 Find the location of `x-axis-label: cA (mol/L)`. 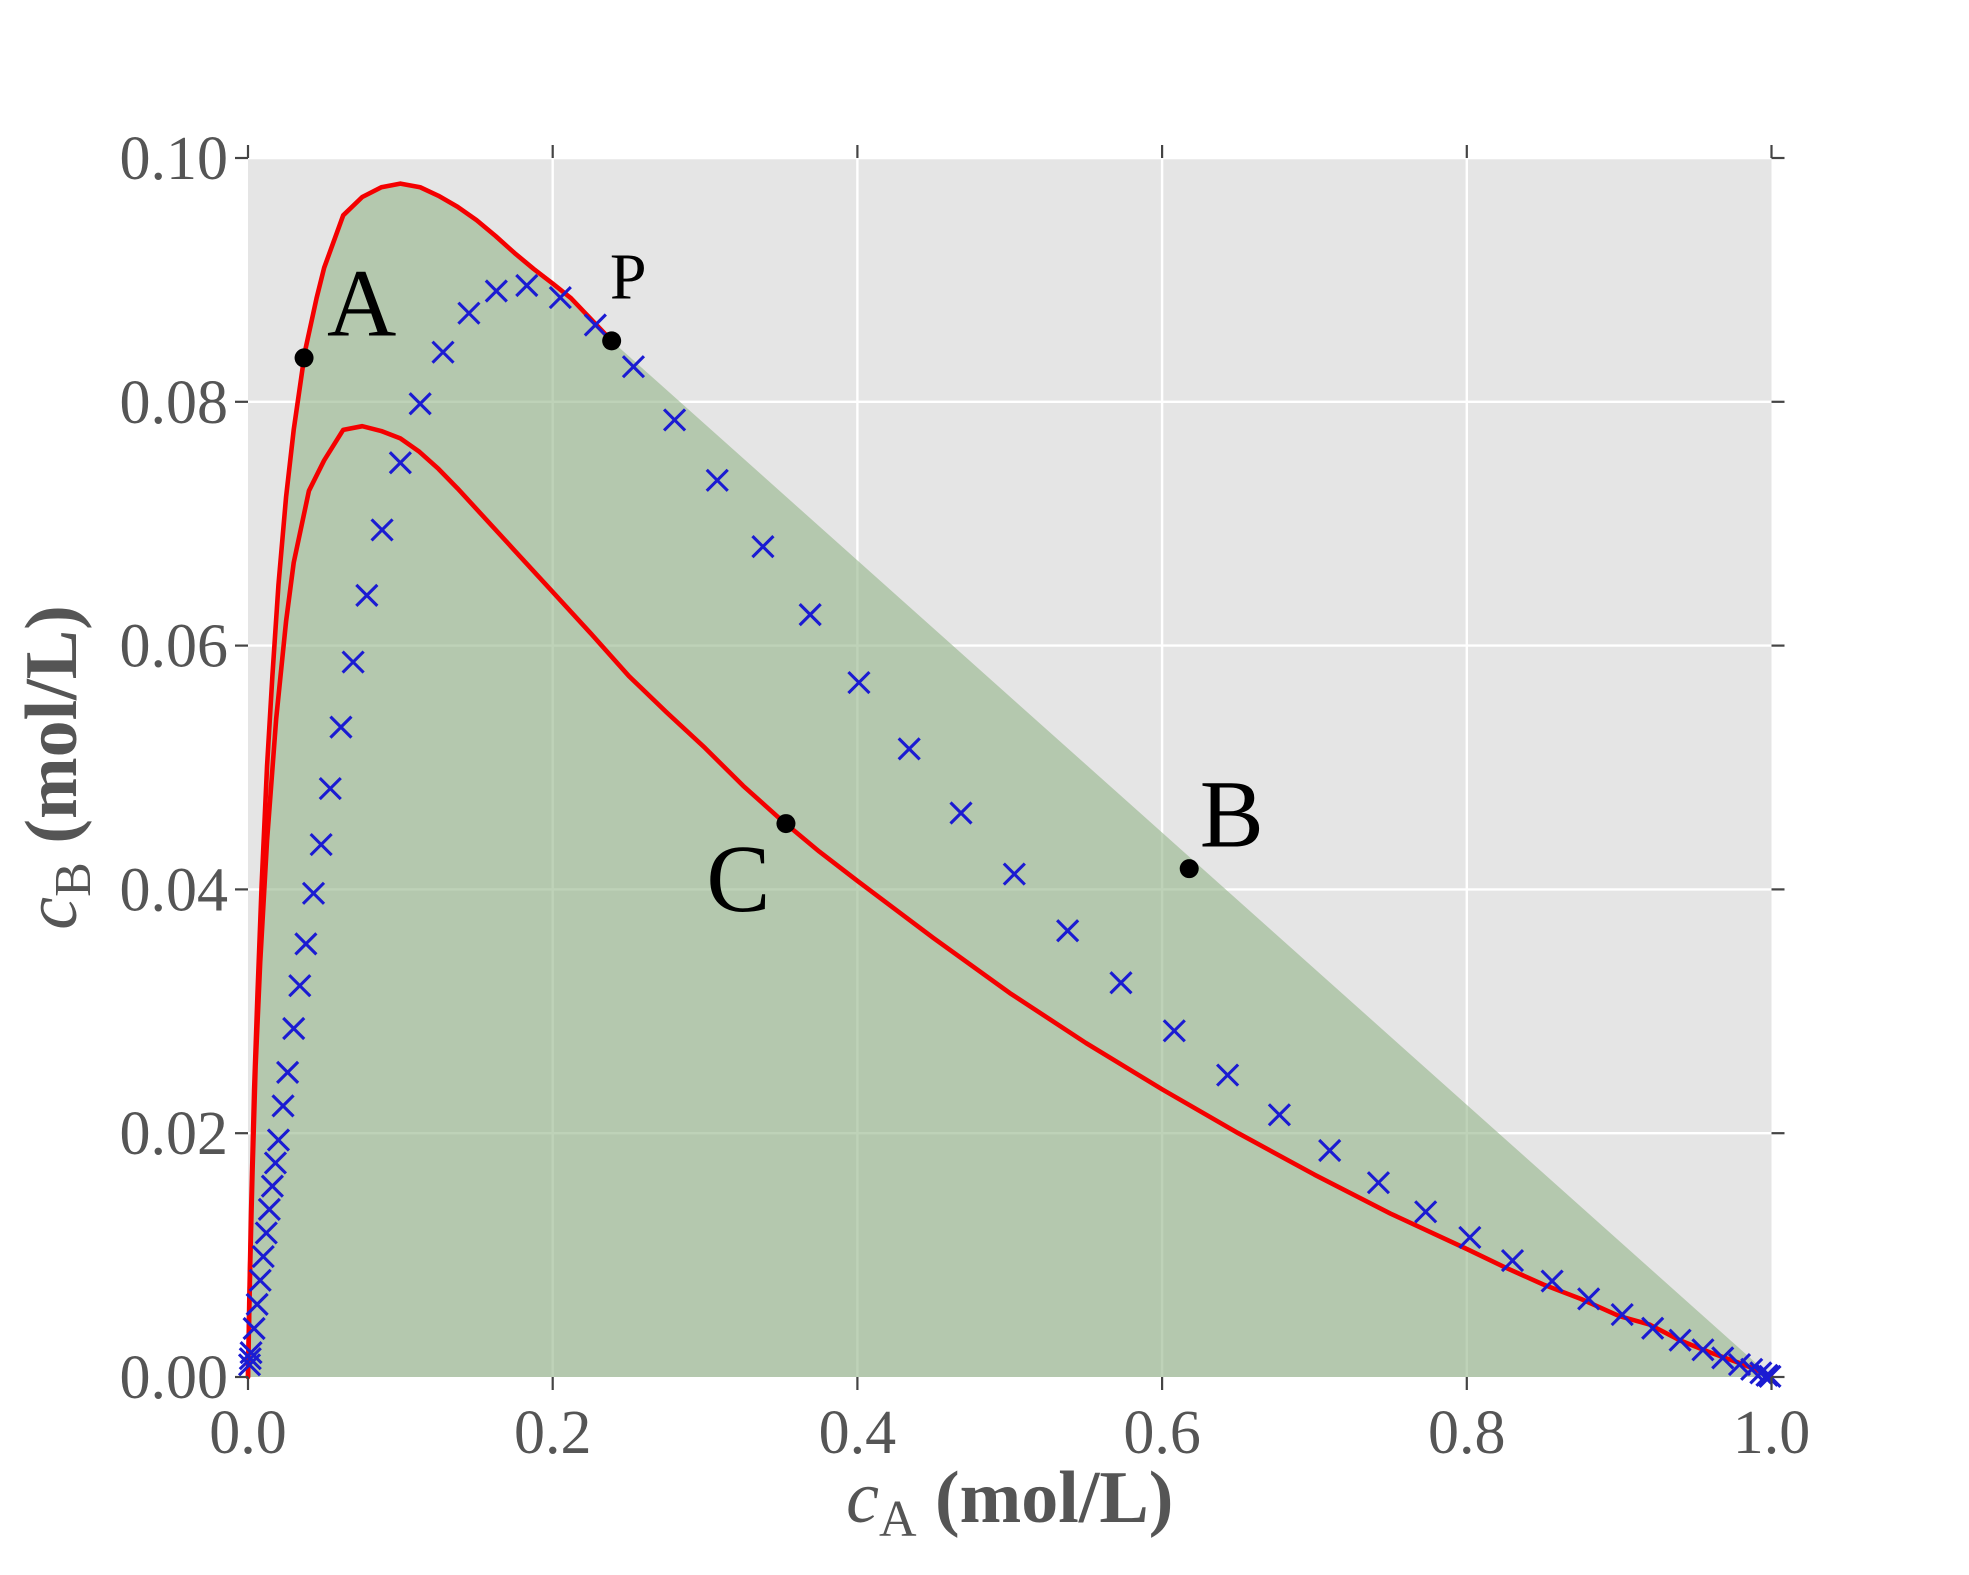

x-axis-label: cA (mol/L) is located at coordinates (1009, 1502).